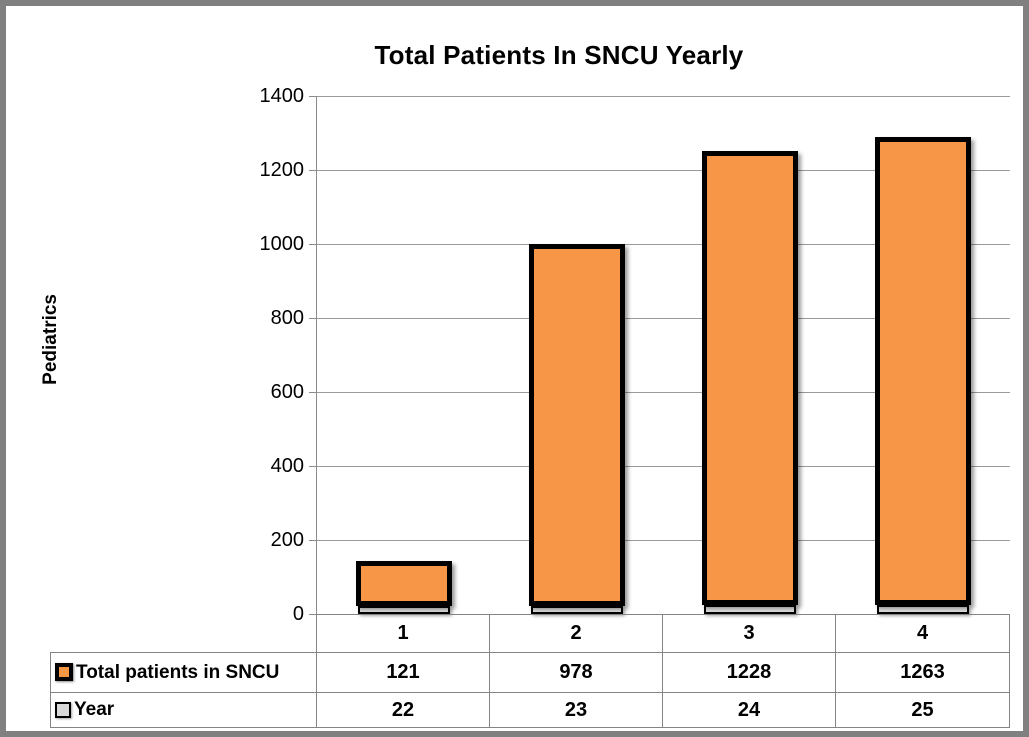  I want to click on y-tick-label: 1200, so click(282, 170).